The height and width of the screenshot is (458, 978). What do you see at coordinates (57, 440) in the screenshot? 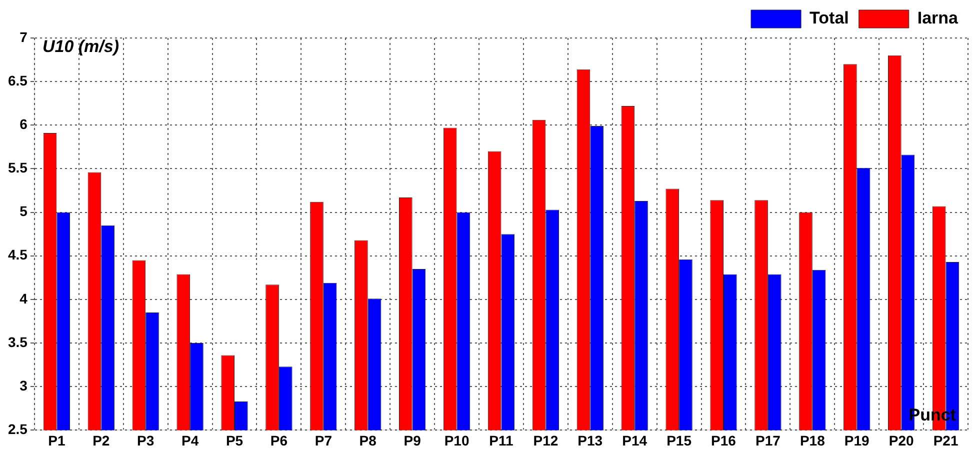
I see `x-tick-label: P1` at bounding box center [57, 440].